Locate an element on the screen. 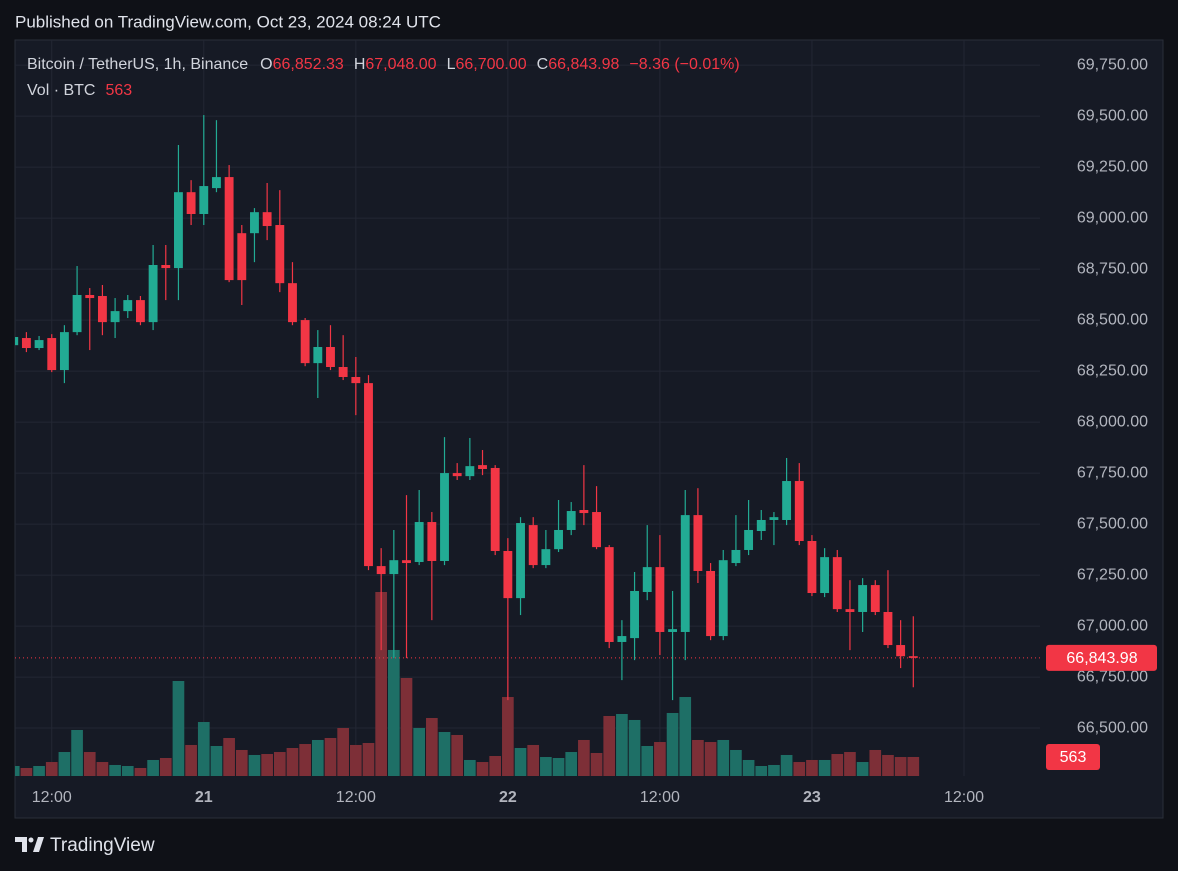  y-tick-label: 68,750.00 is located at coordinates (1112, 268).